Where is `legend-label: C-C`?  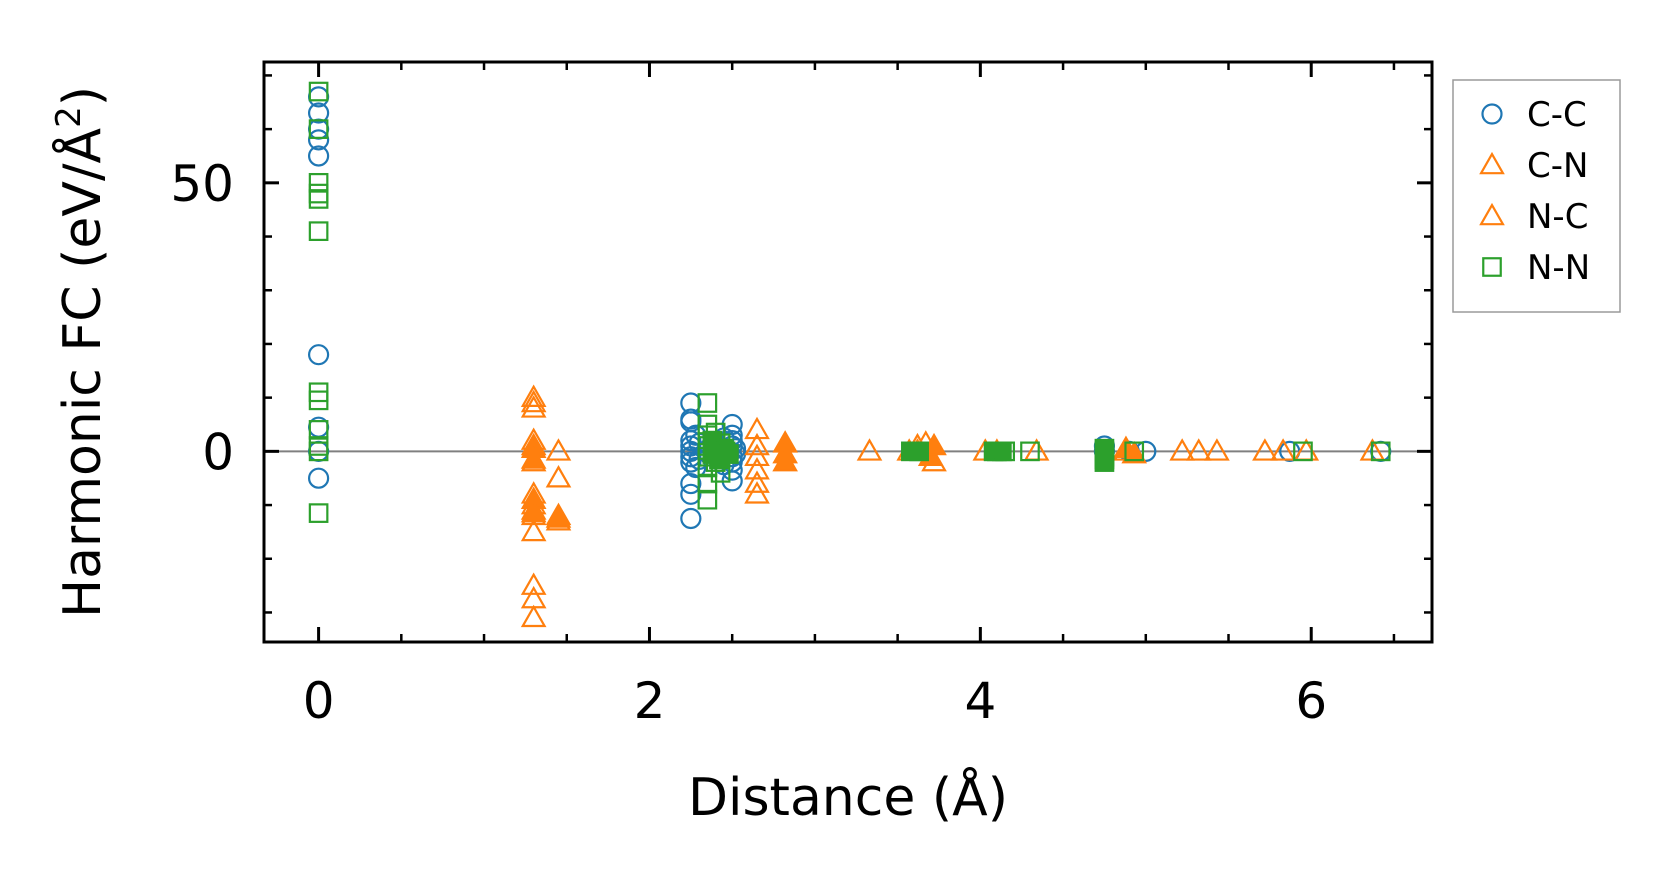
legend-label: C-C is located at coordinates (1557, 115).